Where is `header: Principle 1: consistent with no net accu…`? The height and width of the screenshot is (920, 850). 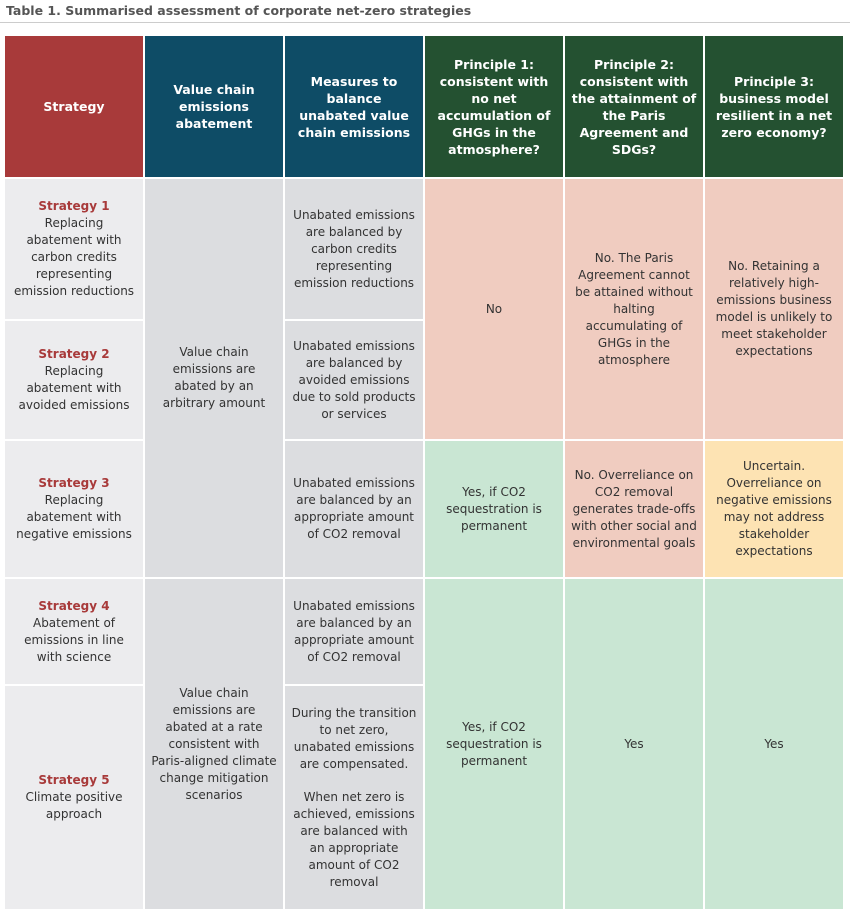 header: Principle 1: consistent with no net accu… is located at coordinates (494, 106).